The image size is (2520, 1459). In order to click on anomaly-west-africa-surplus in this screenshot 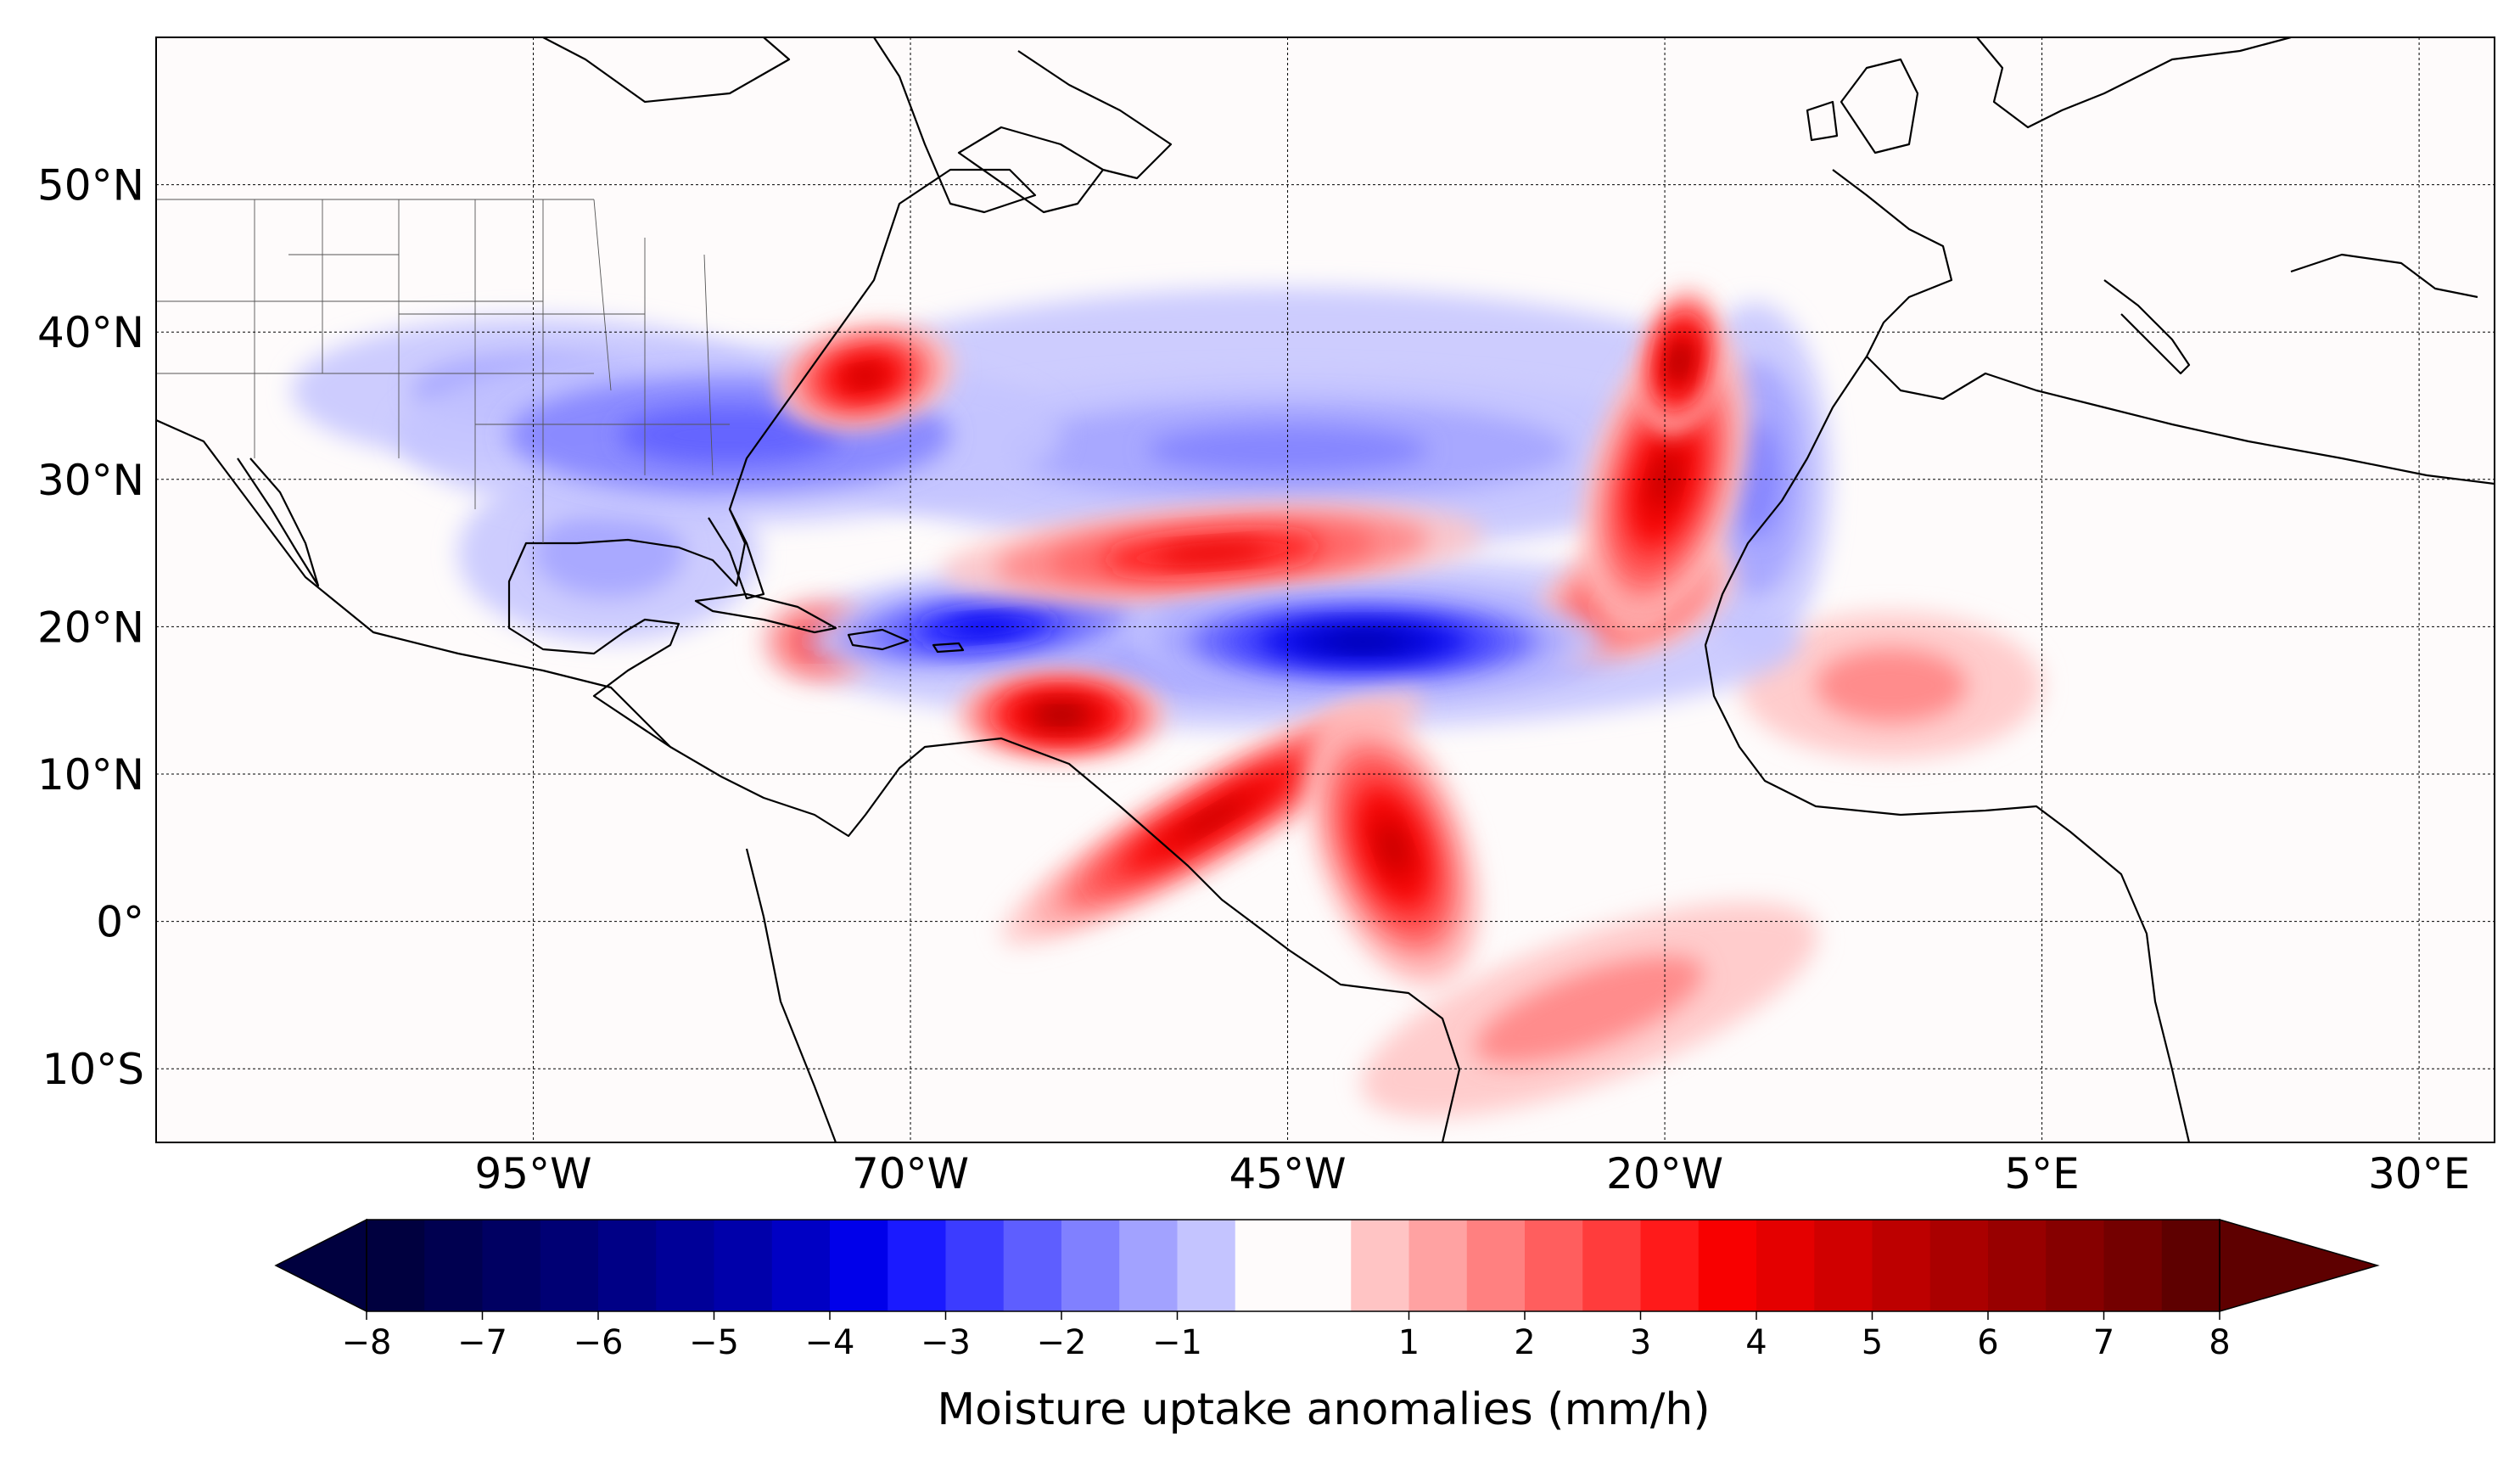, I will do `click(1890, 686)`.